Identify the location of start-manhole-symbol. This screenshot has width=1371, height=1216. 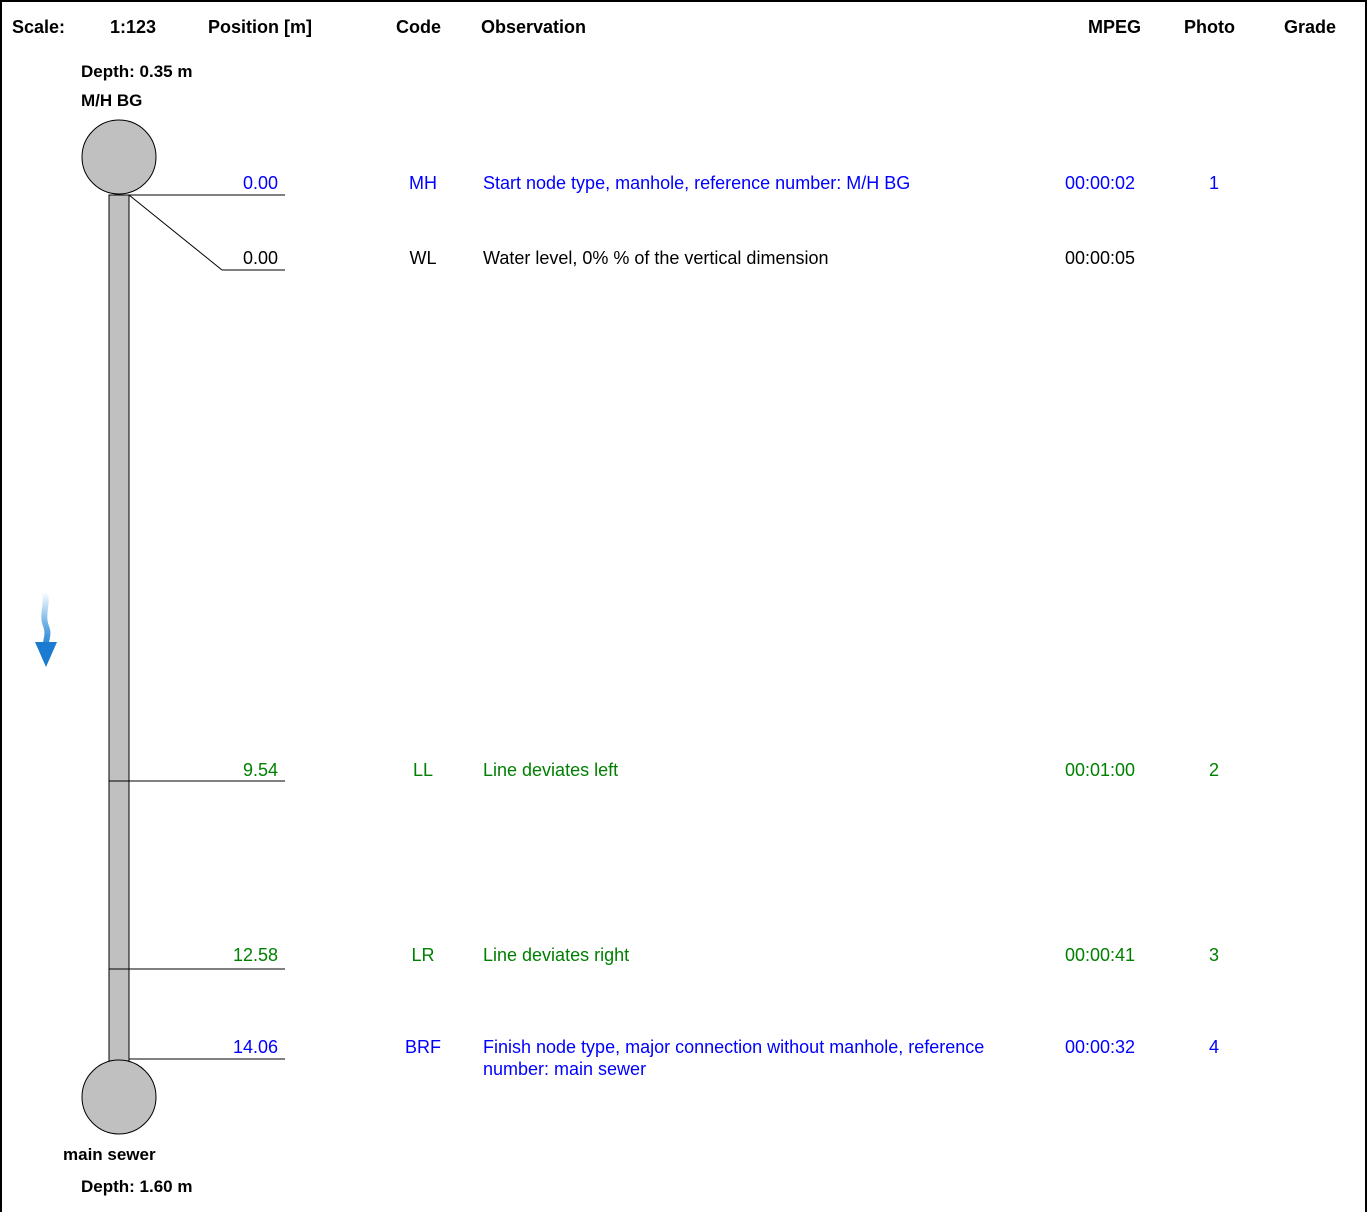
(119, 157).